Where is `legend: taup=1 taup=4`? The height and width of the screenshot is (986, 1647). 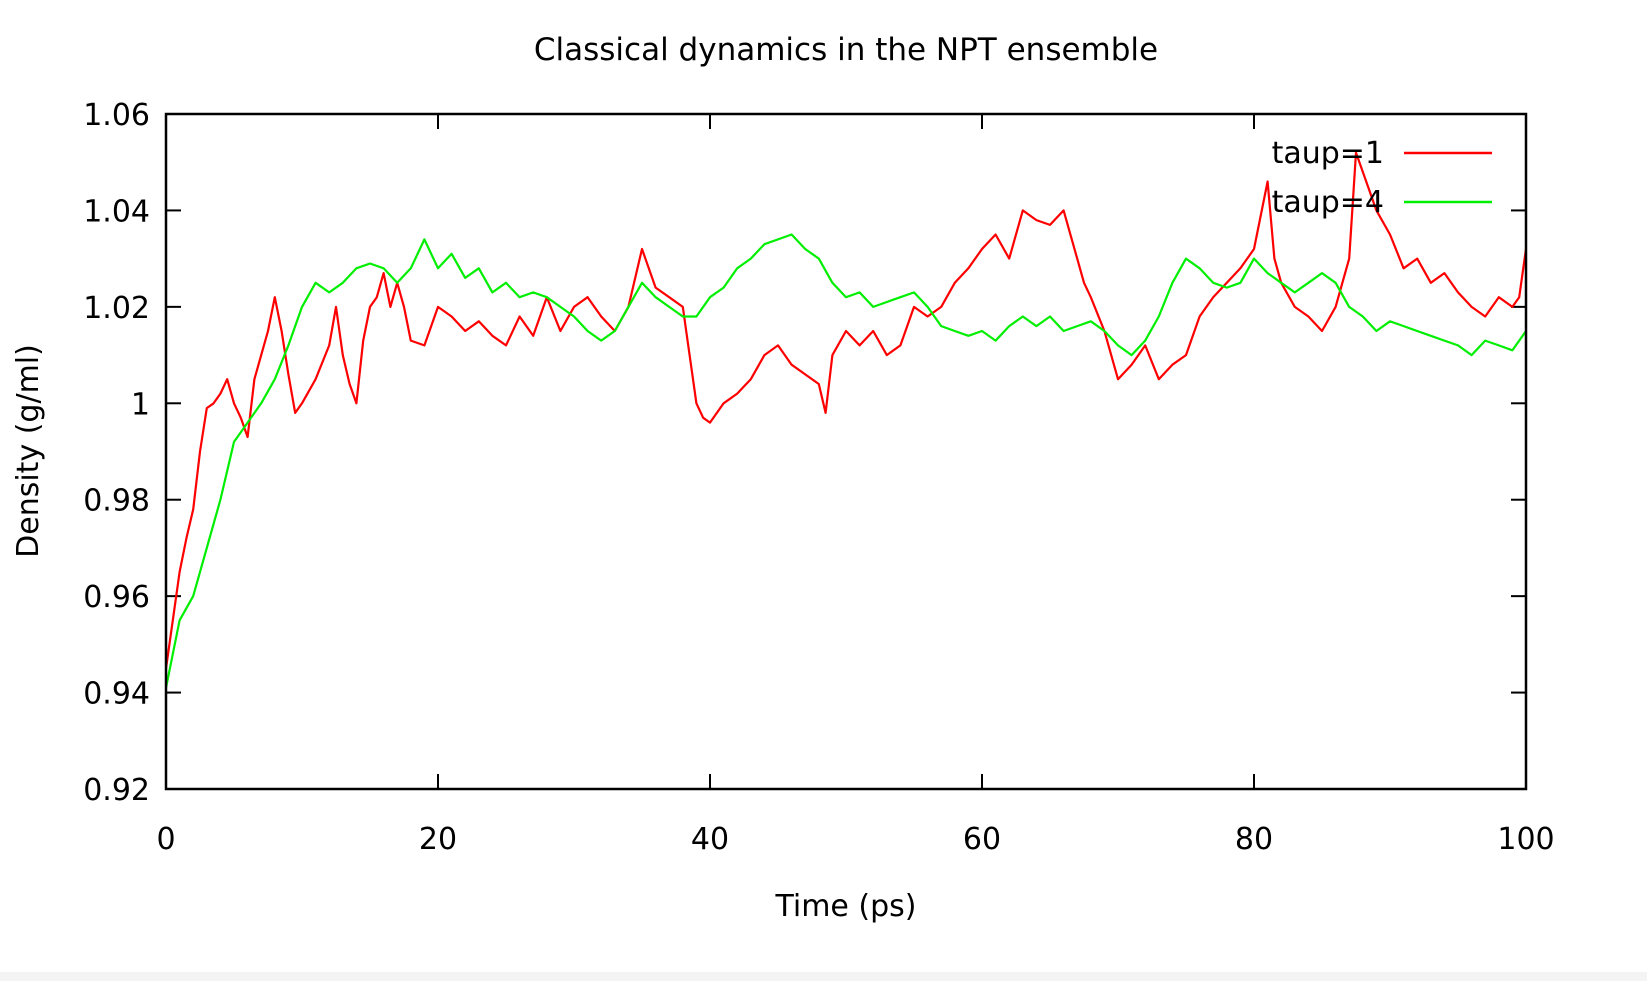
legend: taup=1 taup=4 is located at coordinates (1382, 178).